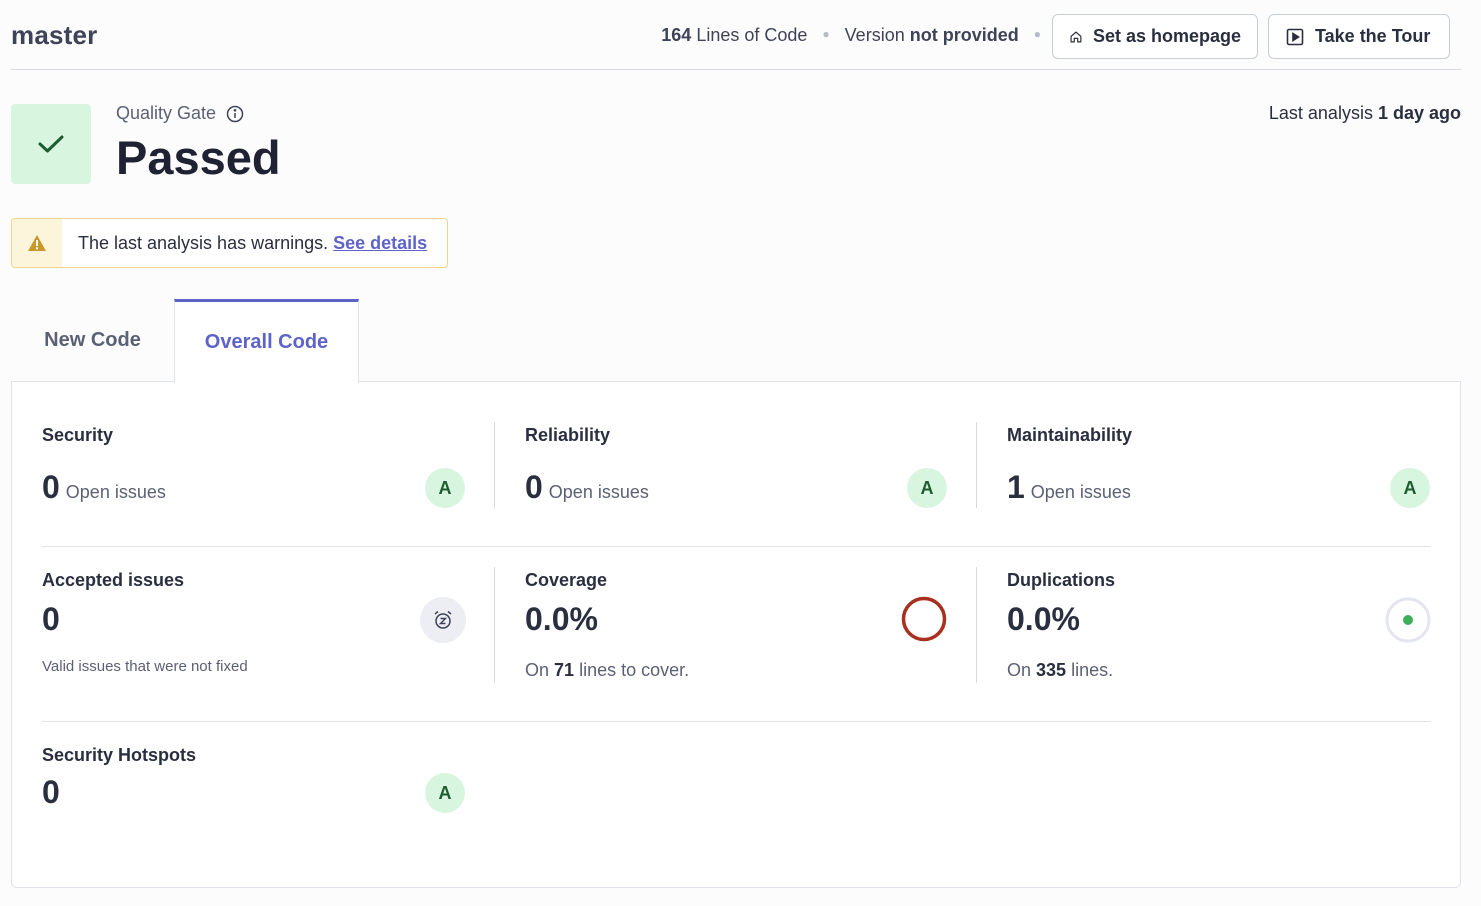 This screenshot has height=906, width=1481. I want to click on set-homepage-button: Set as homepage, so click(1155, 36).